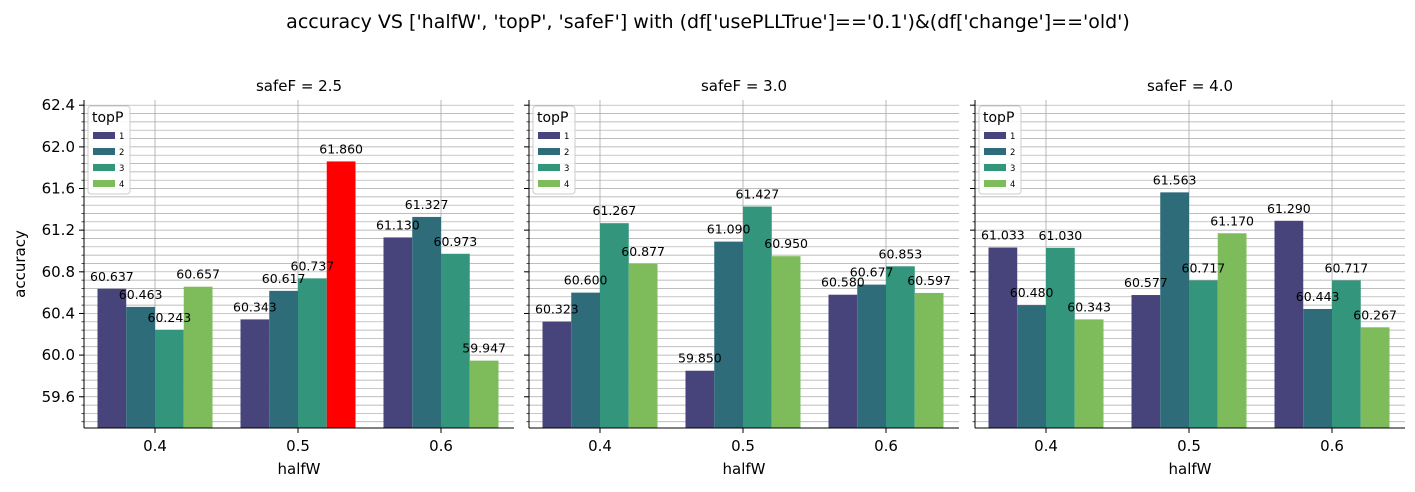  What do you see at coordinates (58, 272) in the screenshot?
I see `y-tick-label: 60.8` at bounding box center [58, 272].